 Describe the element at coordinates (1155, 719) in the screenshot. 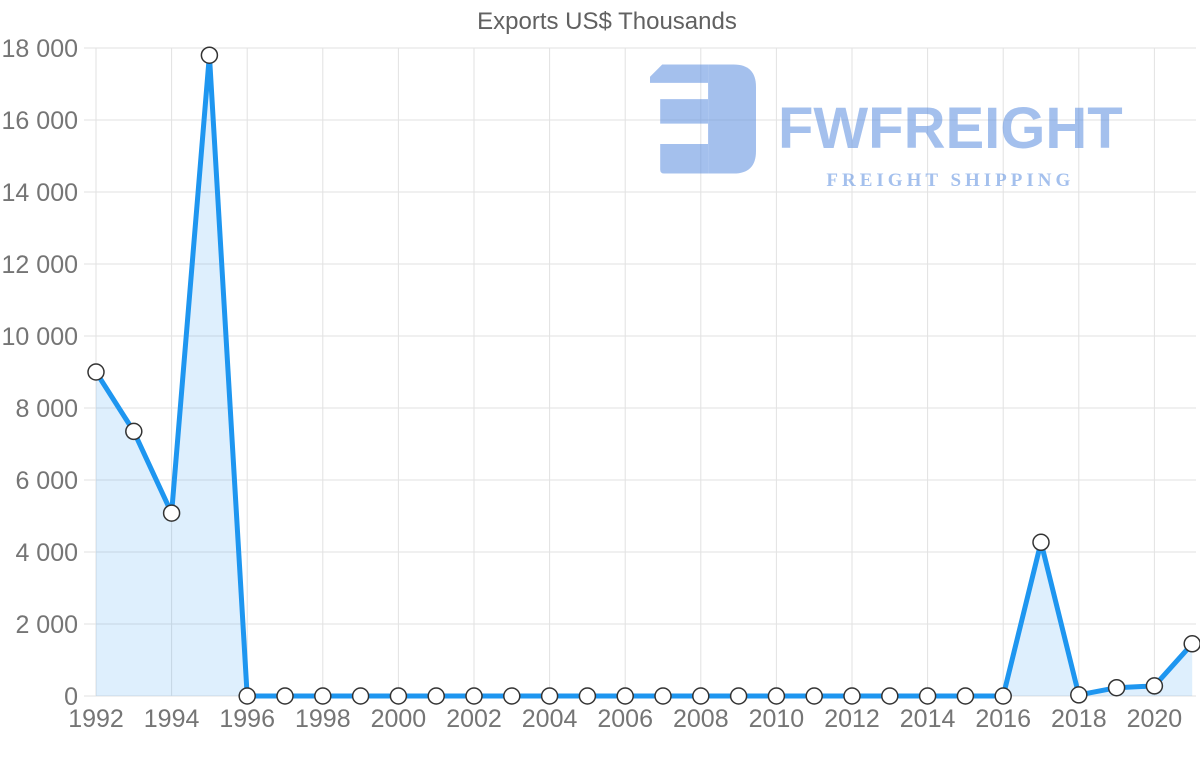

I see `svg-text: 2020` at that location.